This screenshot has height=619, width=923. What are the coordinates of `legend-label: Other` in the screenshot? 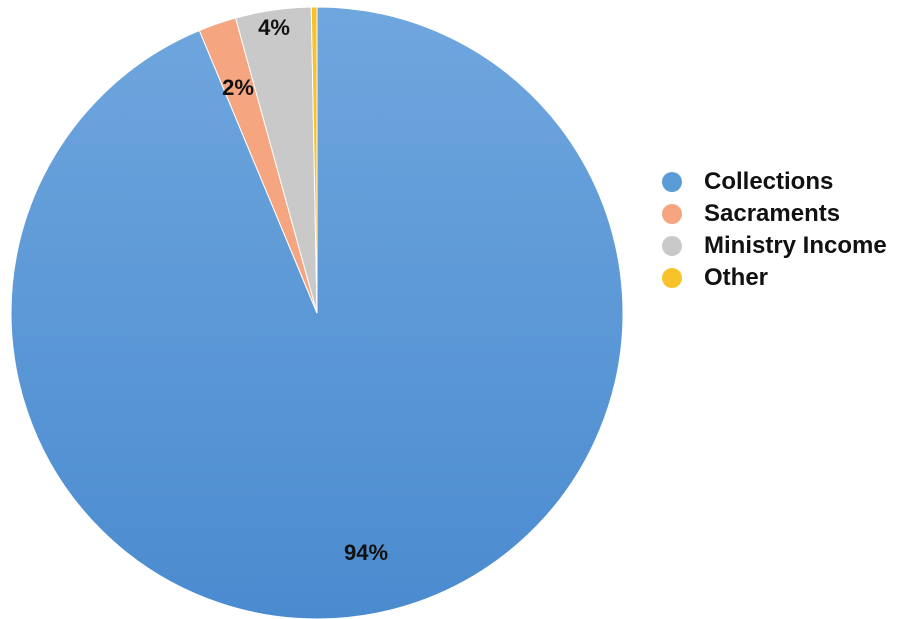 It's located at (736, 277).